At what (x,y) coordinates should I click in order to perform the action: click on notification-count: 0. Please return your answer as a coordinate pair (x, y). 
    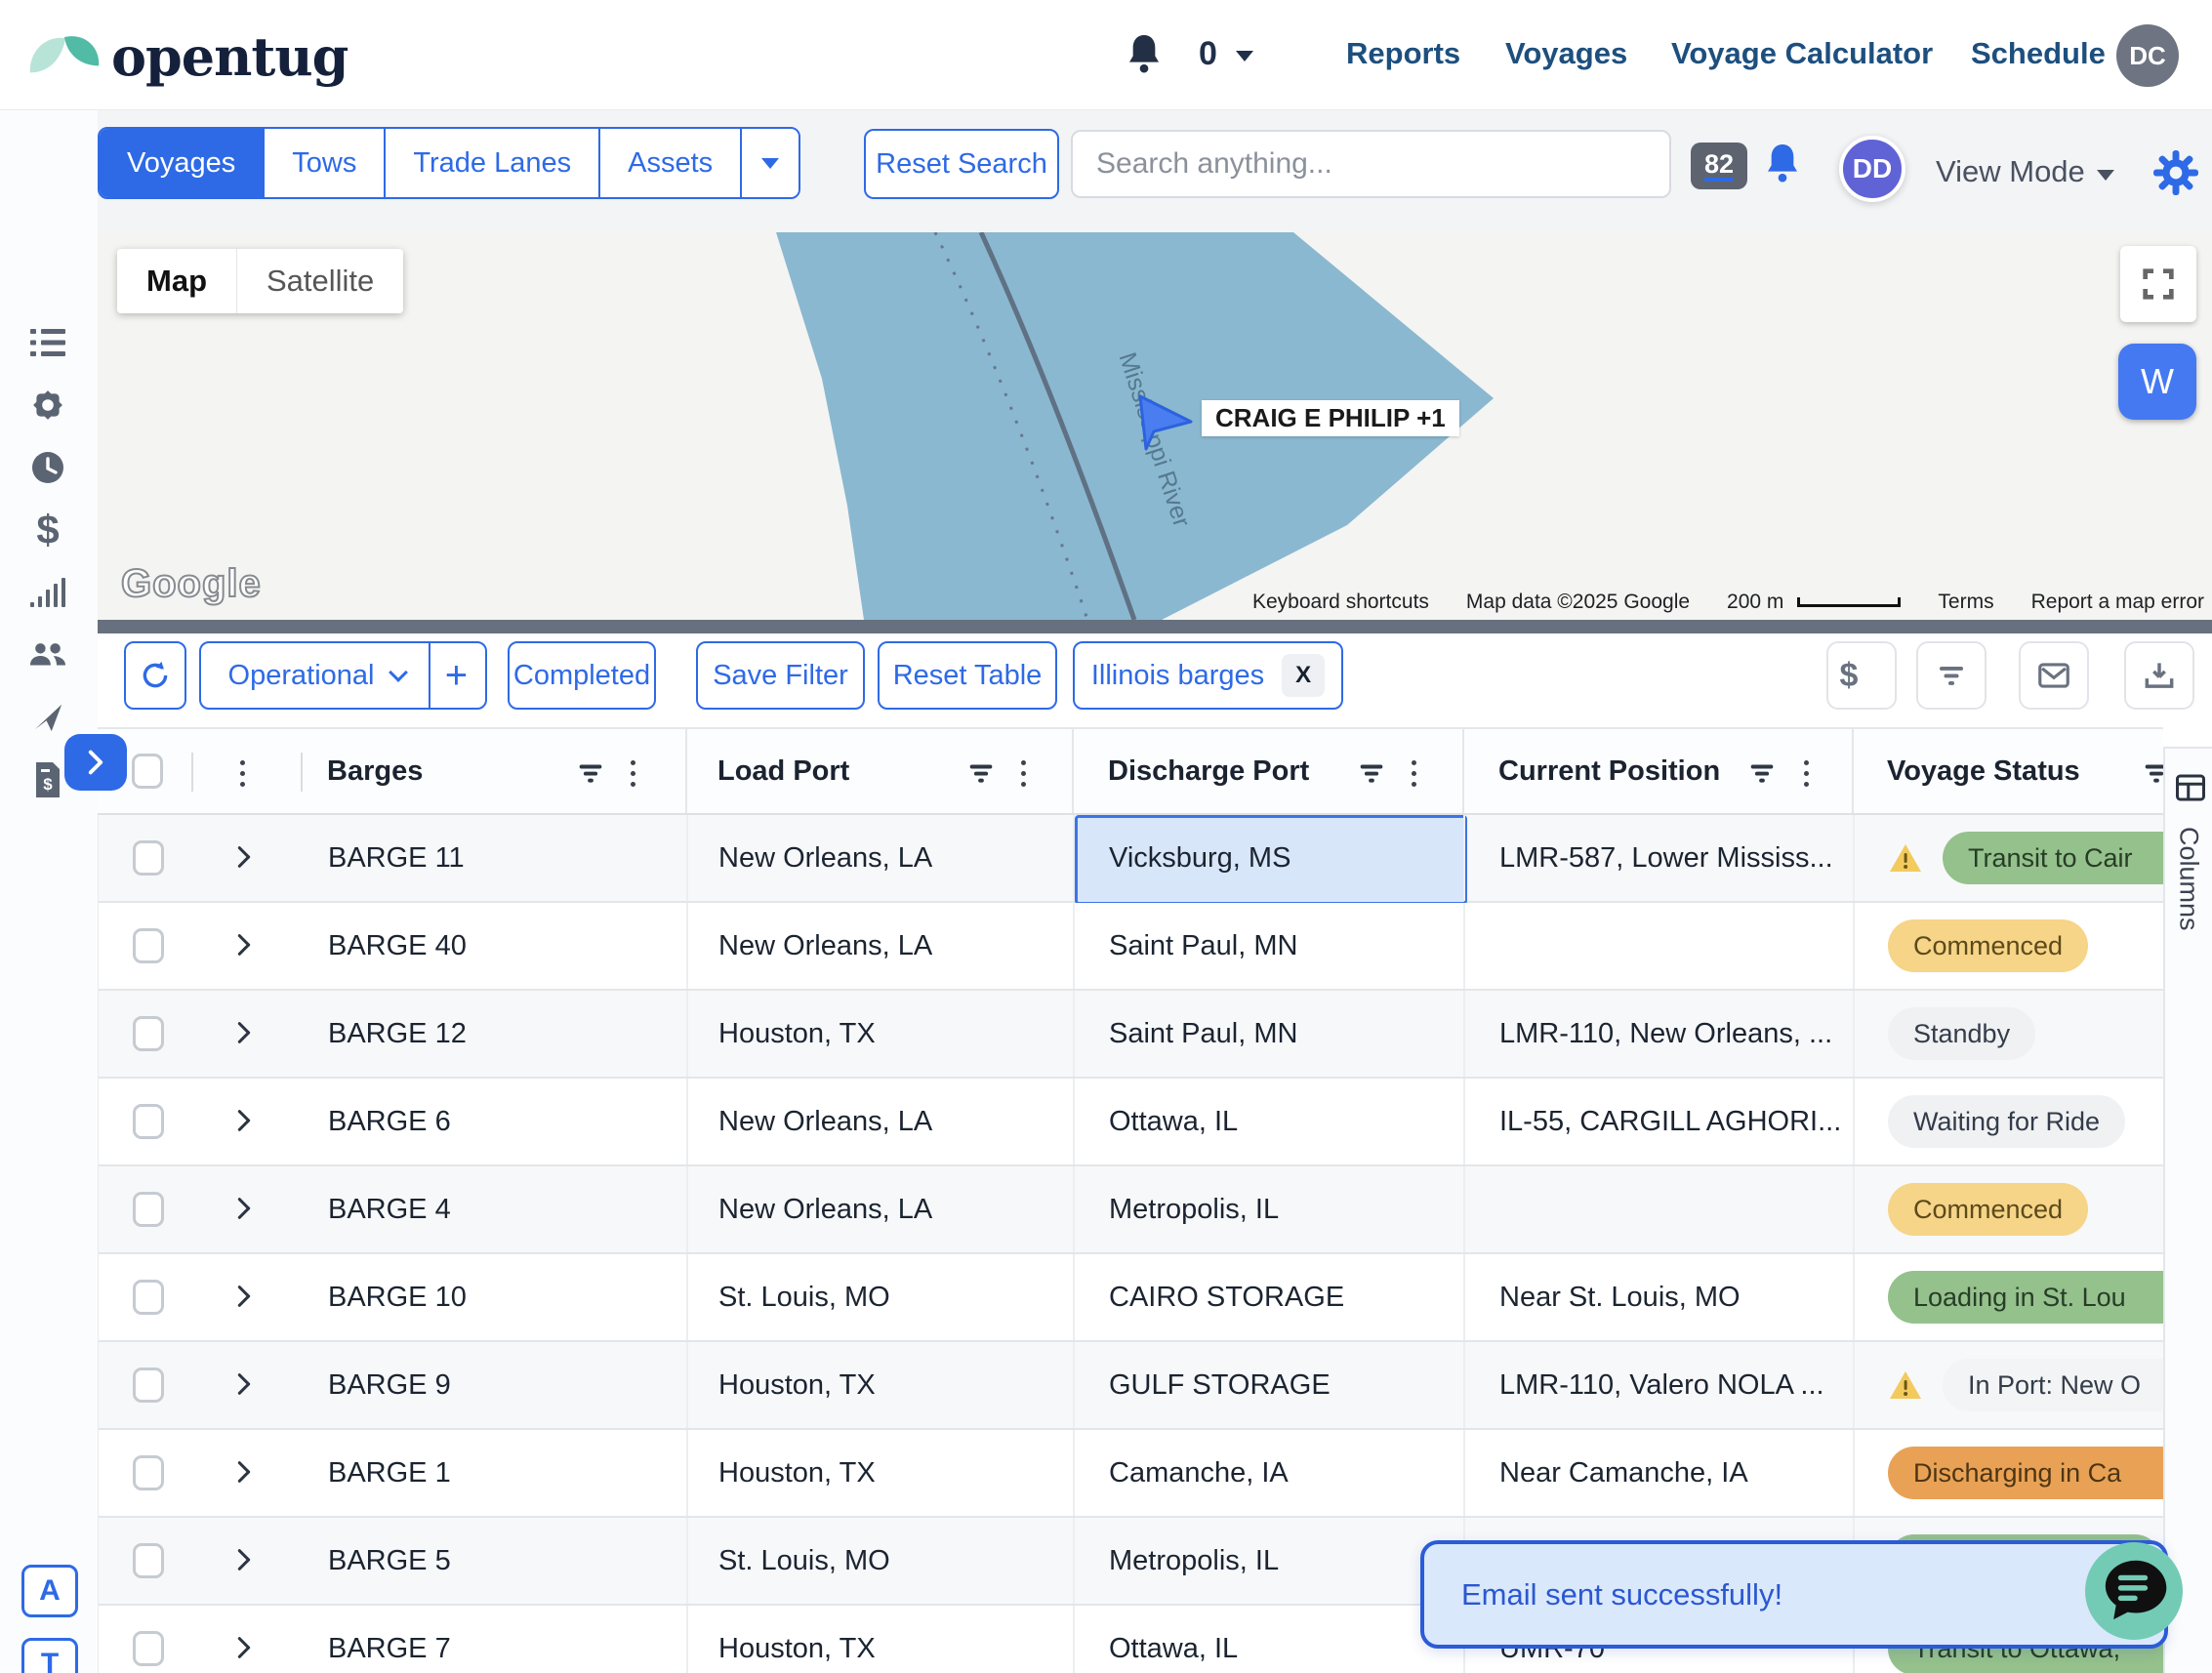
    Looking at the image, I should click on (1208, 53).